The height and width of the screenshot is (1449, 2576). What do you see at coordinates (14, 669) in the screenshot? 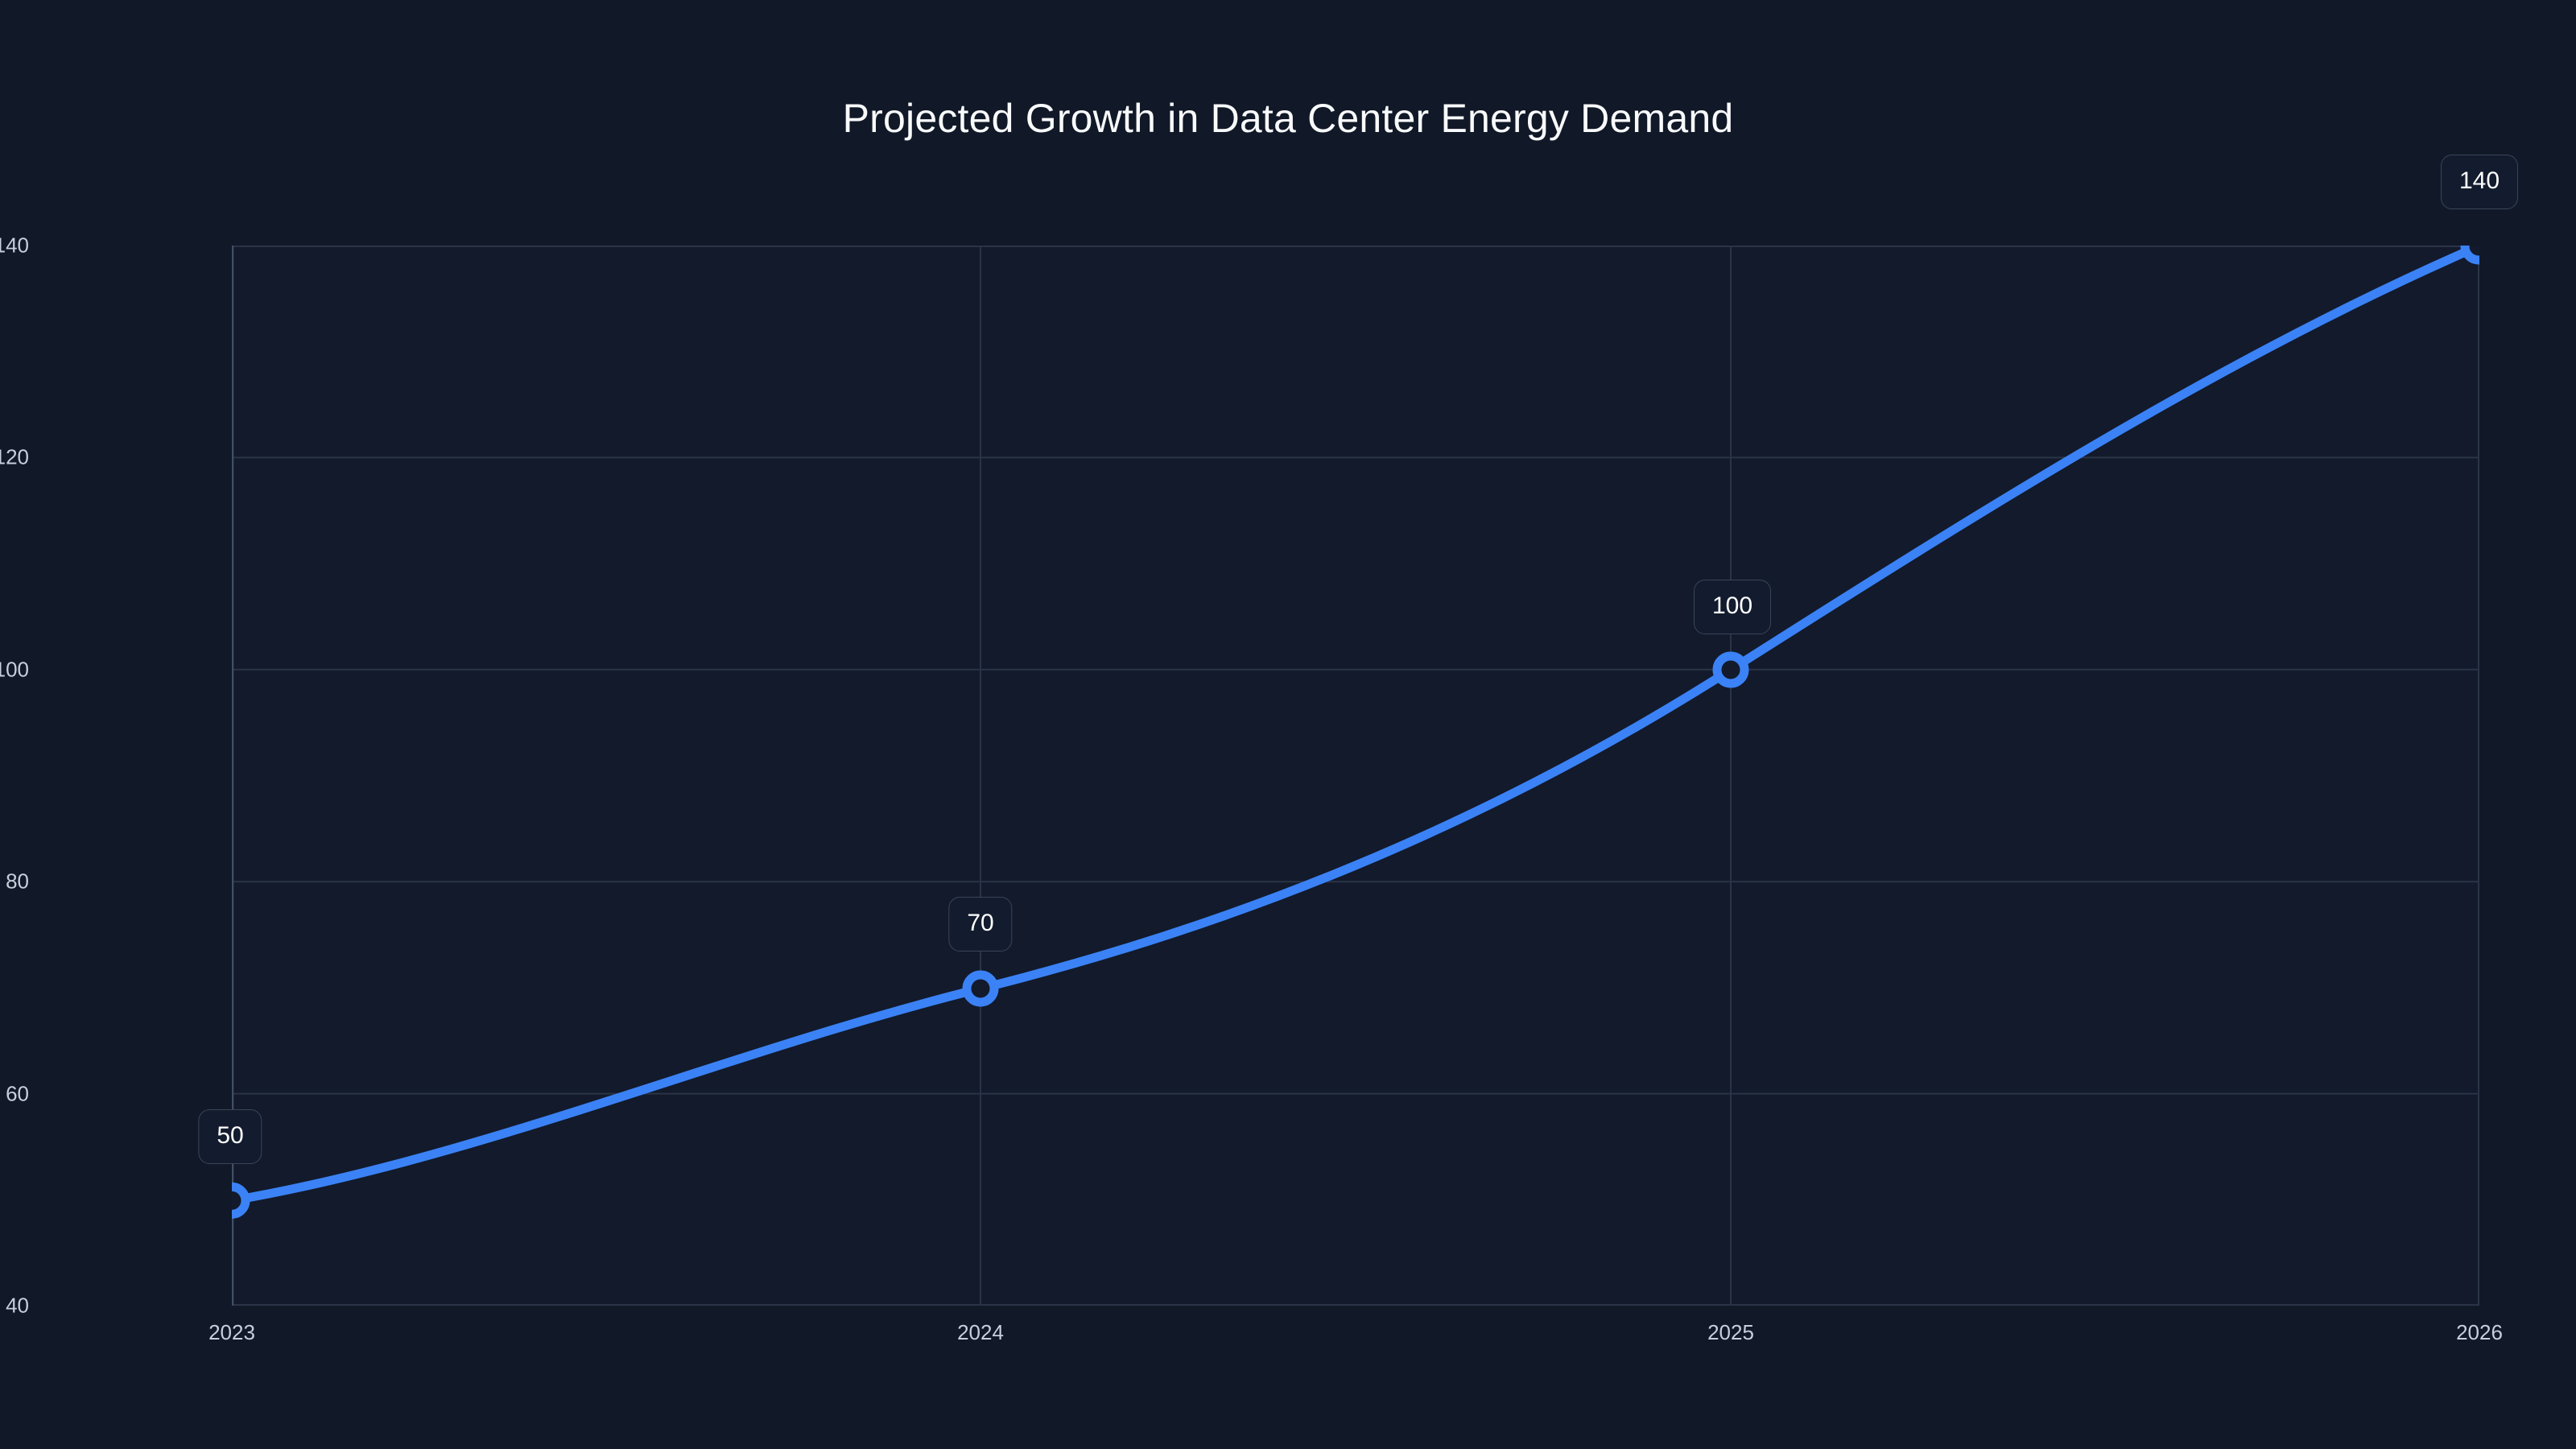
I see `y-axis-tick-label: 100` at bounding box center [14, 669].